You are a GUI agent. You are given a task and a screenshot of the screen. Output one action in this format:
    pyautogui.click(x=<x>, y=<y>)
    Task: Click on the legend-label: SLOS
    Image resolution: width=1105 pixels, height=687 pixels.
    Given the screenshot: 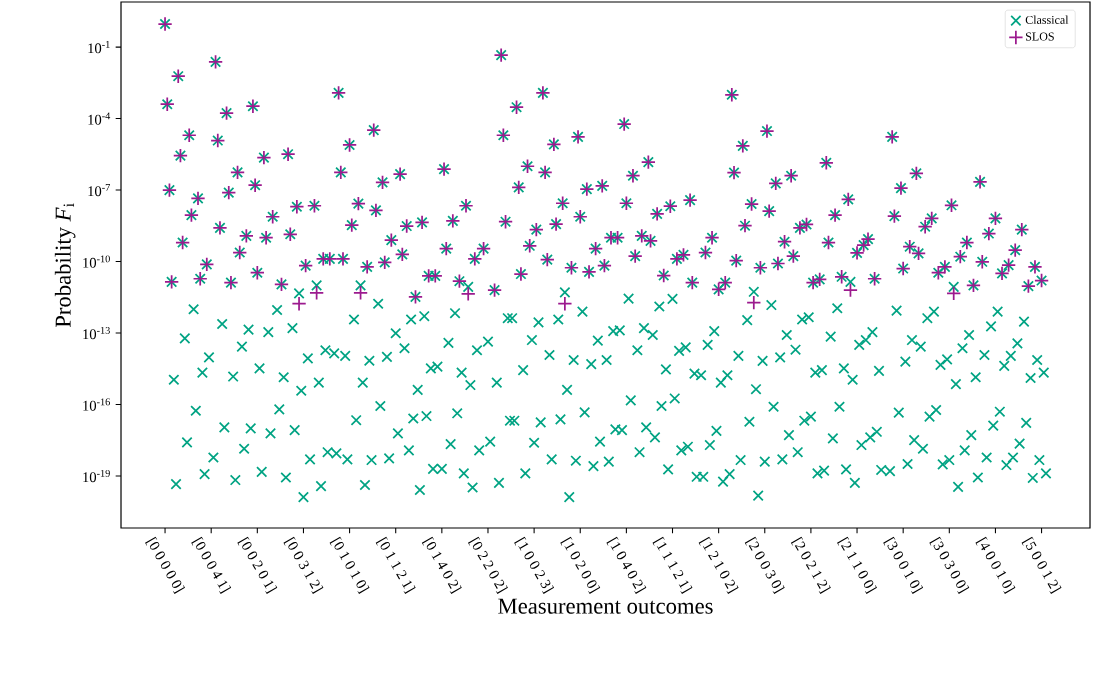 What is the action you would take?
    pyautogui.click(x=1040, y=36)
    